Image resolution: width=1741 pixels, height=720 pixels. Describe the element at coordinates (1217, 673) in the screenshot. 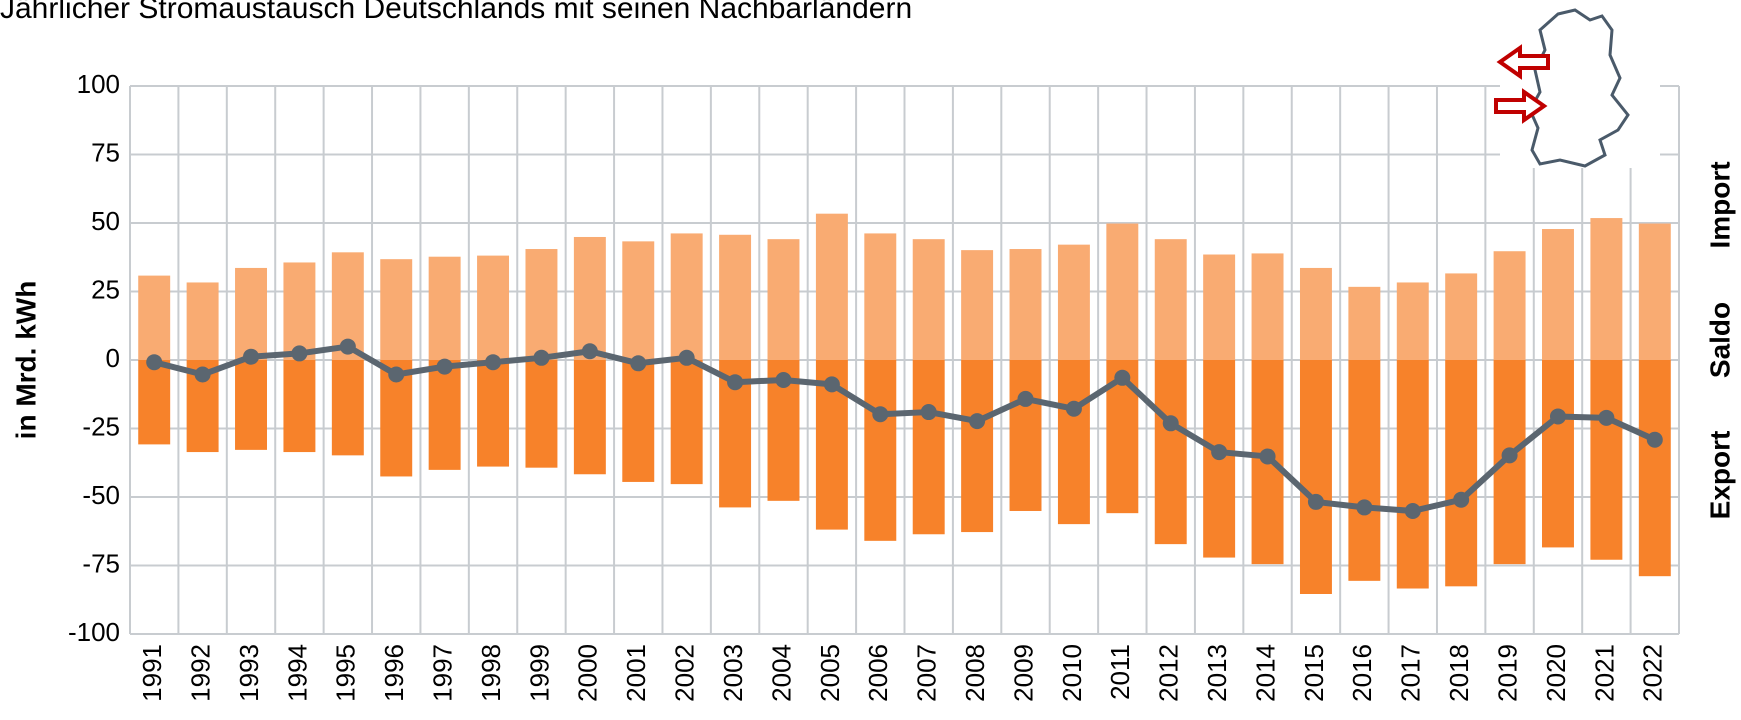

I see `x-tick-label: 2013` at that location.